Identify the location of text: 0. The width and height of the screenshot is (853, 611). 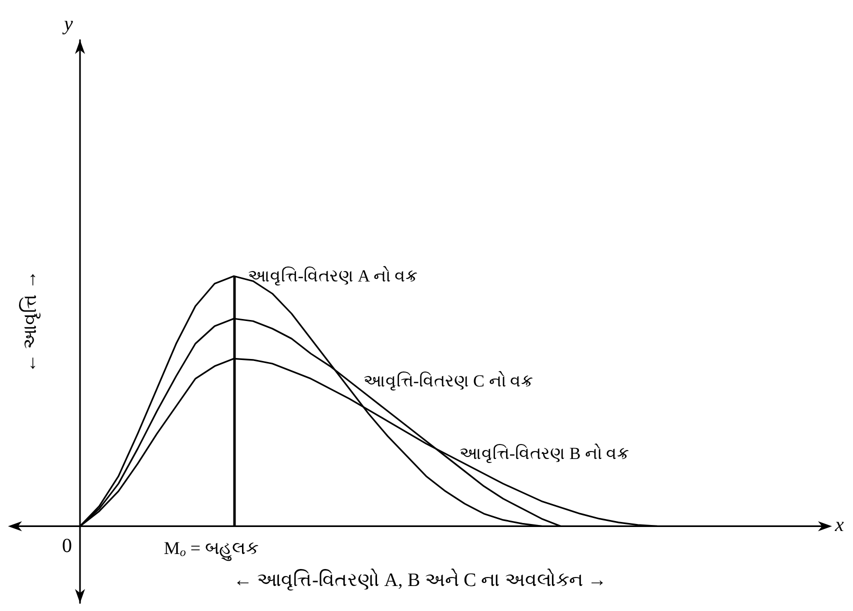
(67, 546).